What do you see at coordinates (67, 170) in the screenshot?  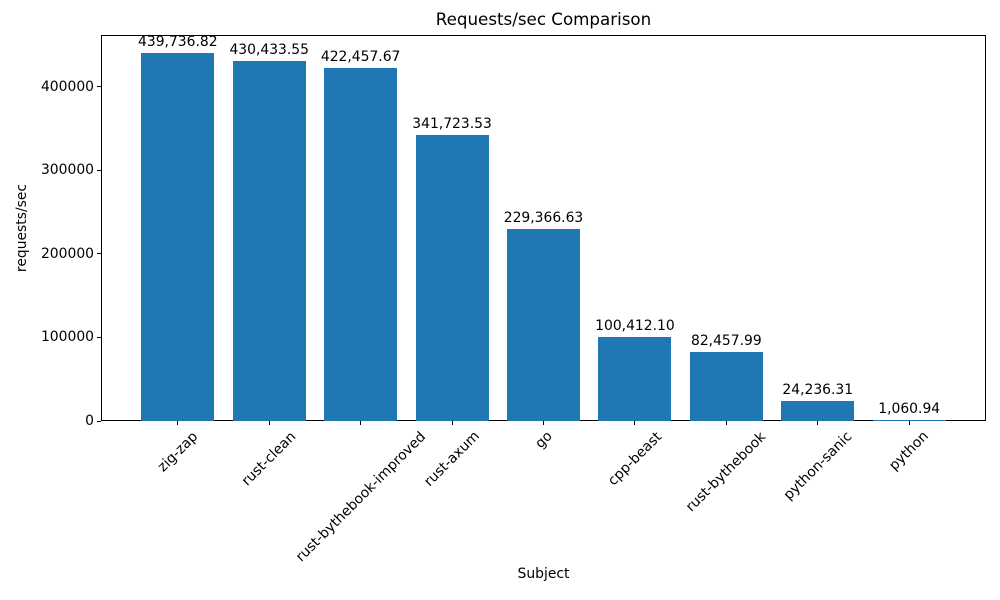 I see `y-tick-label: 300000` at bounding box center [67, 170].